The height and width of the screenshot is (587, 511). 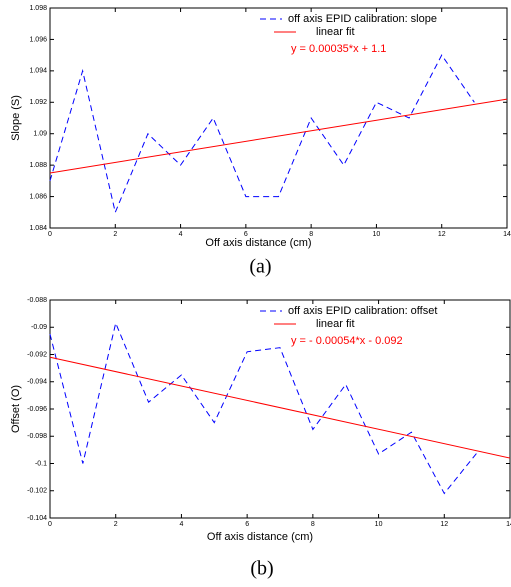 What do you see at coordinates (38, 196) in the screenshot?
I see `y-tick-label: 1.086` at bounding box center [38, 196].